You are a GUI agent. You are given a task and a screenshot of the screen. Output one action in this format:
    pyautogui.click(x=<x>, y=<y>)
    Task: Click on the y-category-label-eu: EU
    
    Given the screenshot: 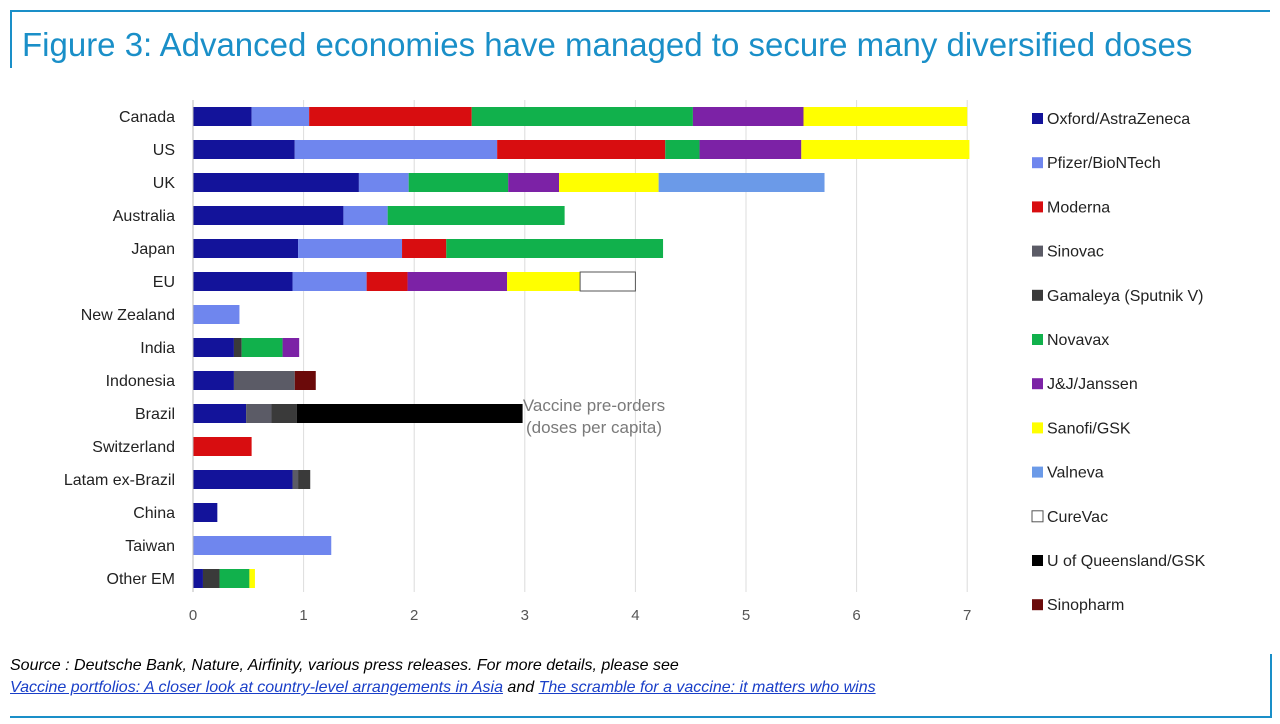 What is the action you would take?
    pyautogui.click(x=164, y=282)
    